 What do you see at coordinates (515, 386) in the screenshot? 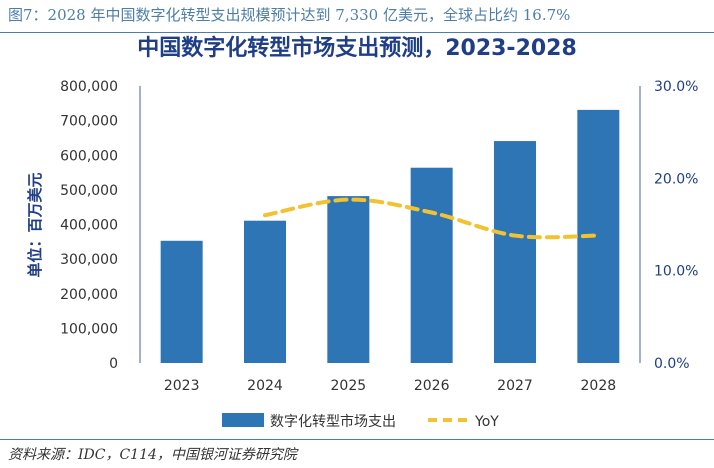
I see `x-tick-label: 2027` at bounding box center [515, 386].